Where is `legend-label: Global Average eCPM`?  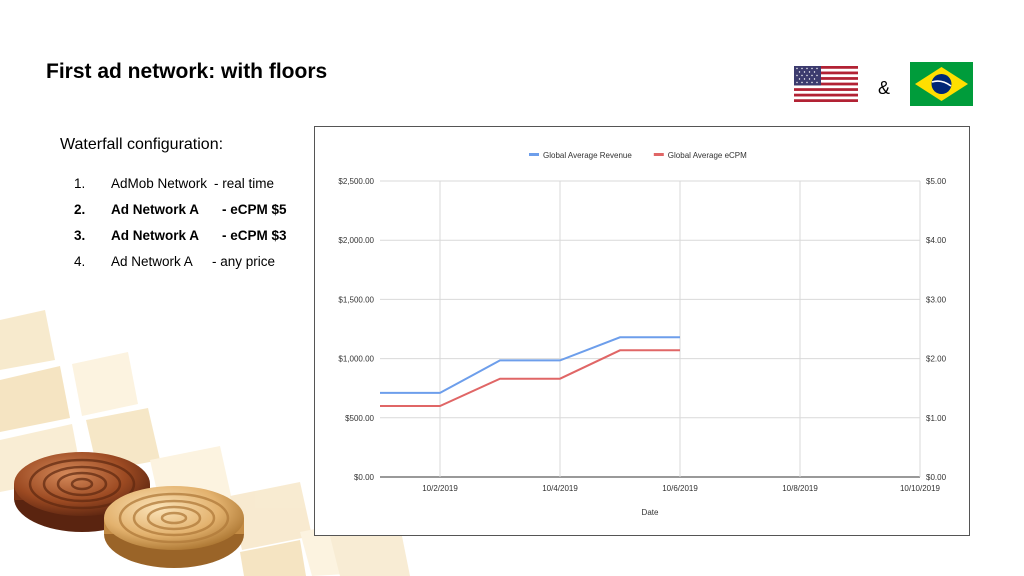 legend-label: Global Average eCPM is located at coordinates (707, 155).